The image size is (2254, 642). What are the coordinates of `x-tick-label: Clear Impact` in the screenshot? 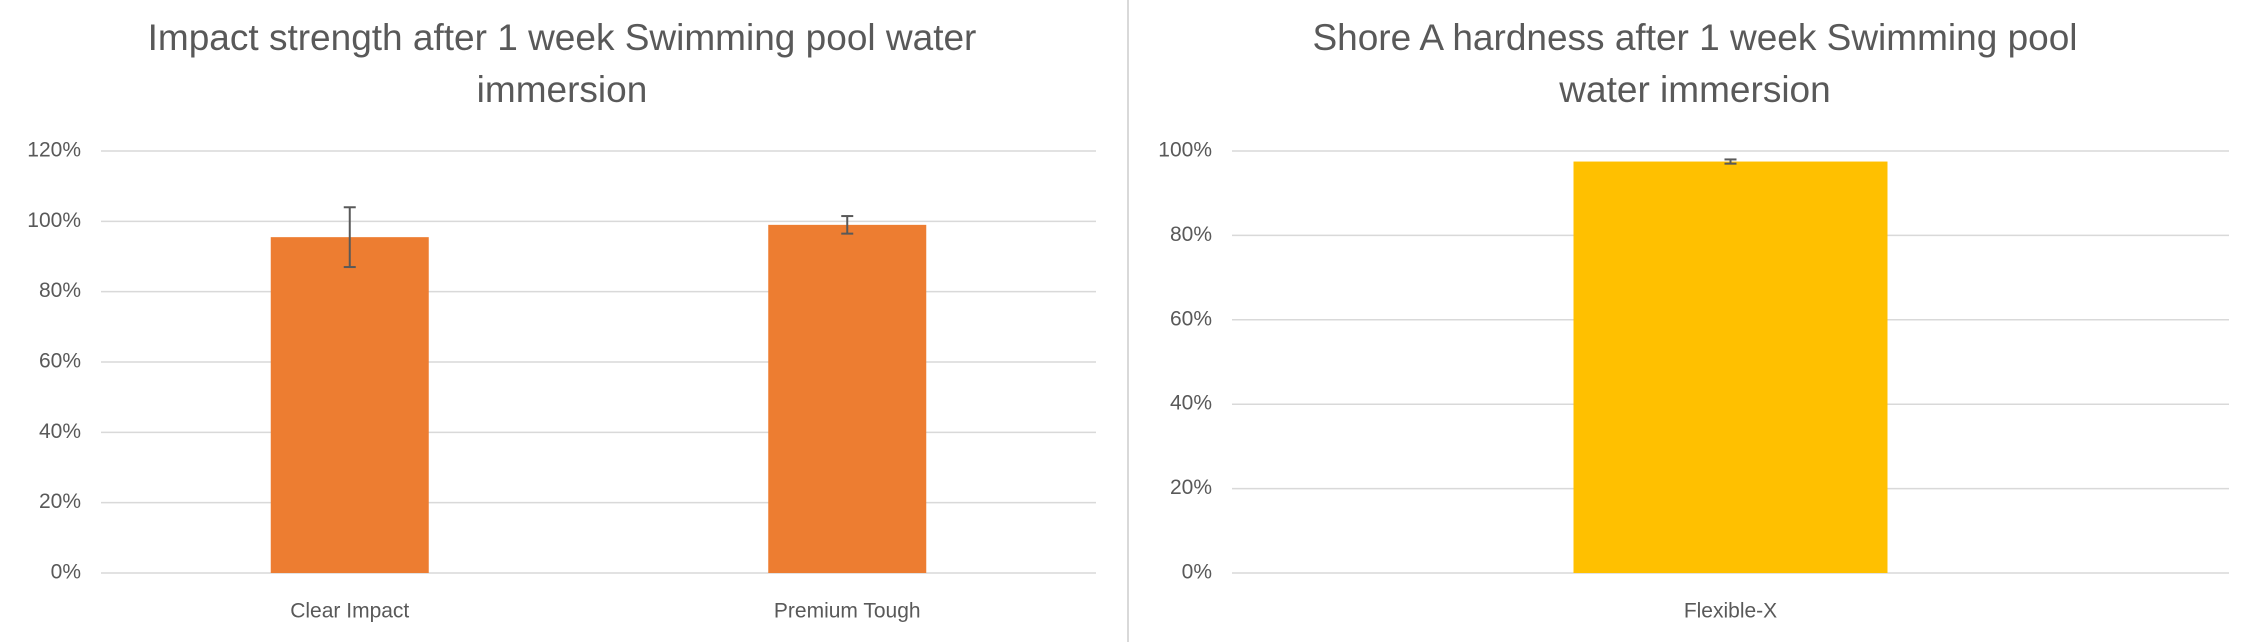 It's located at (349, 611).